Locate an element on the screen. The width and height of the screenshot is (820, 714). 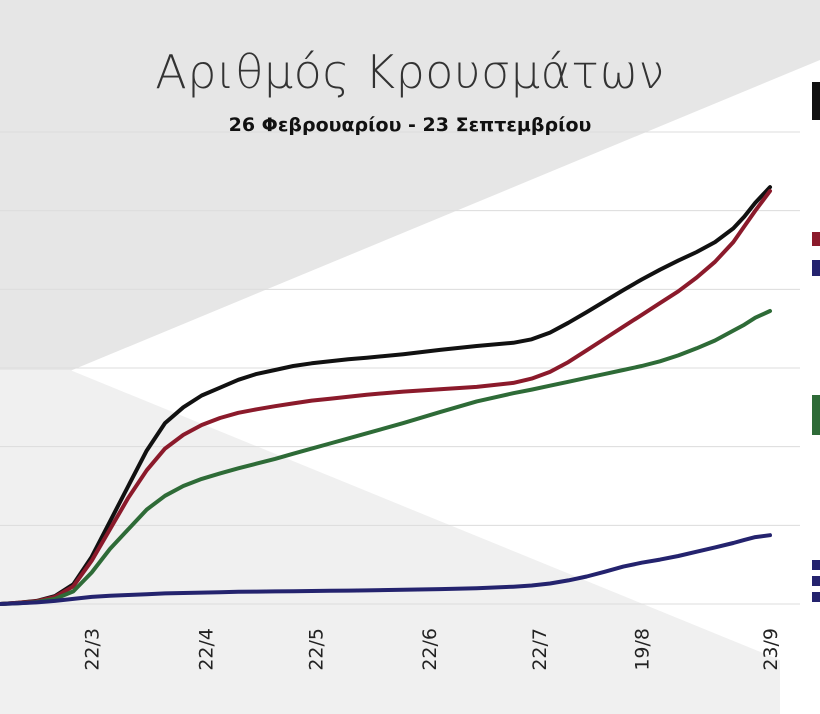
x-tick-label: 22/6 is located at coordinates (430, 649).